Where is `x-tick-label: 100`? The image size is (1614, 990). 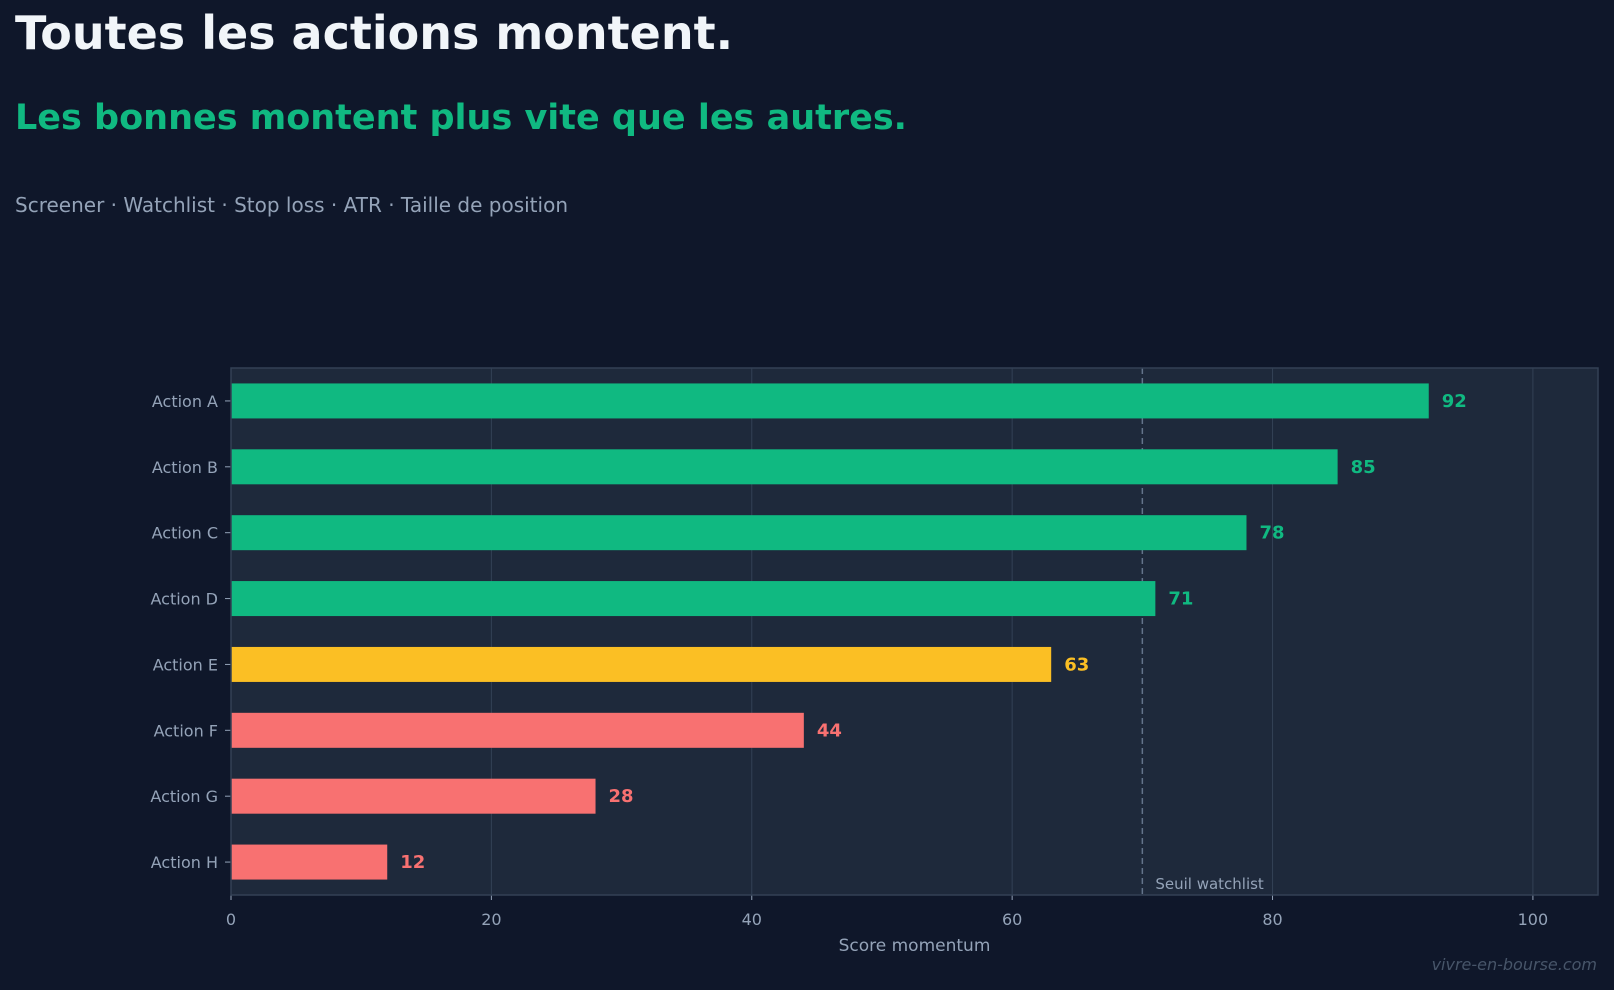
x-tick-label: 100 is located at coordinates (1533, 919).